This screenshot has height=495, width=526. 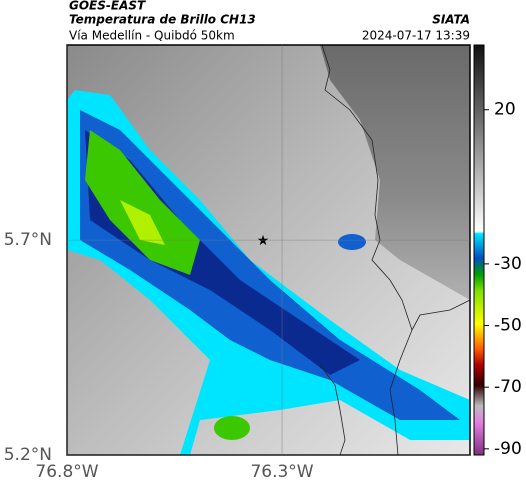 What do you see at coordinates (479, 250) in the screenshot?
I see `colorbar` at bounding box center [479, 250].